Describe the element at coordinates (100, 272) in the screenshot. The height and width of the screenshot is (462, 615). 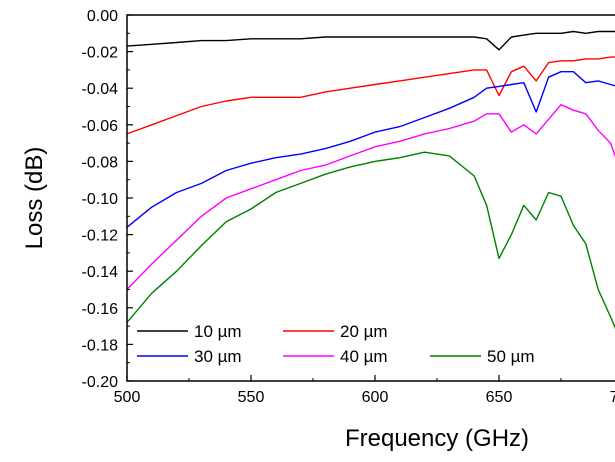
I see `y-tick-label: -0.14` at that location.